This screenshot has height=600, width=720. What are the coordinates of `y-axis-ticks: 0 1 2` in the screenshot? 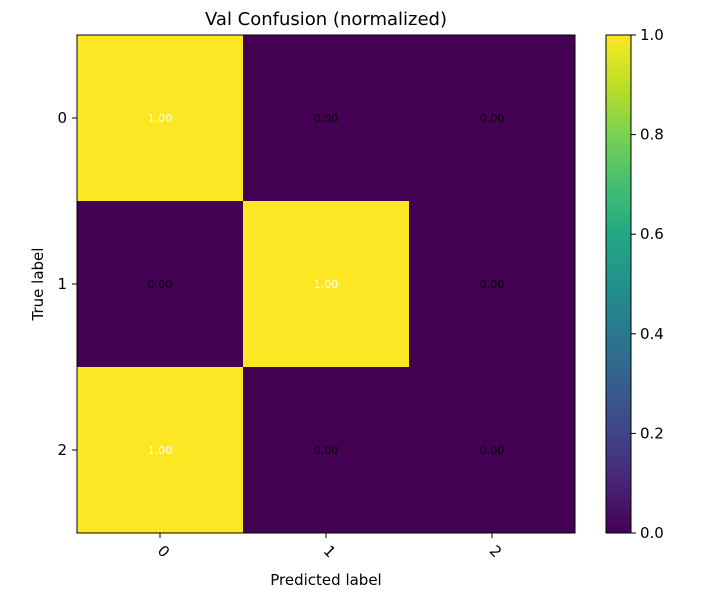 It's located at (67, 284).